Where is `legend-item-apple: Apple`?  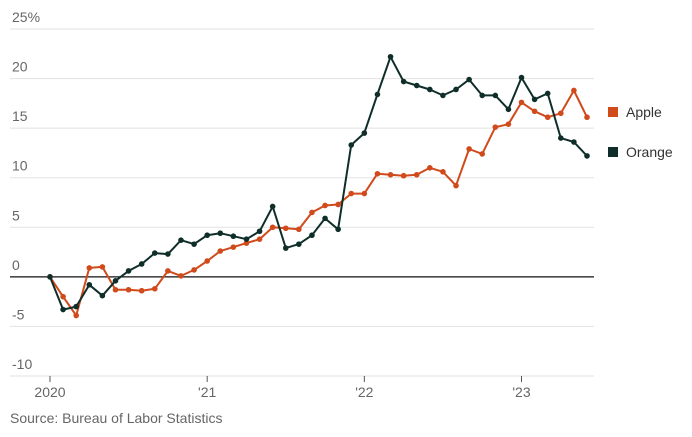
legend-item-apple: Apple is located at coordinates (635, 112).